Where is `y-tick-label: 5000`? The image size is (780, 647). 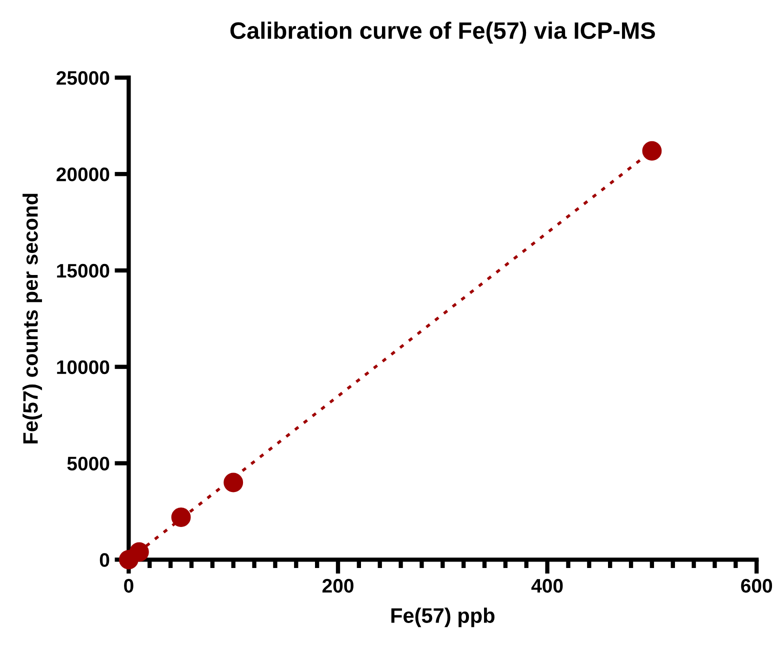 y-tick-label: 5000 is located at coordinates (88, 463).